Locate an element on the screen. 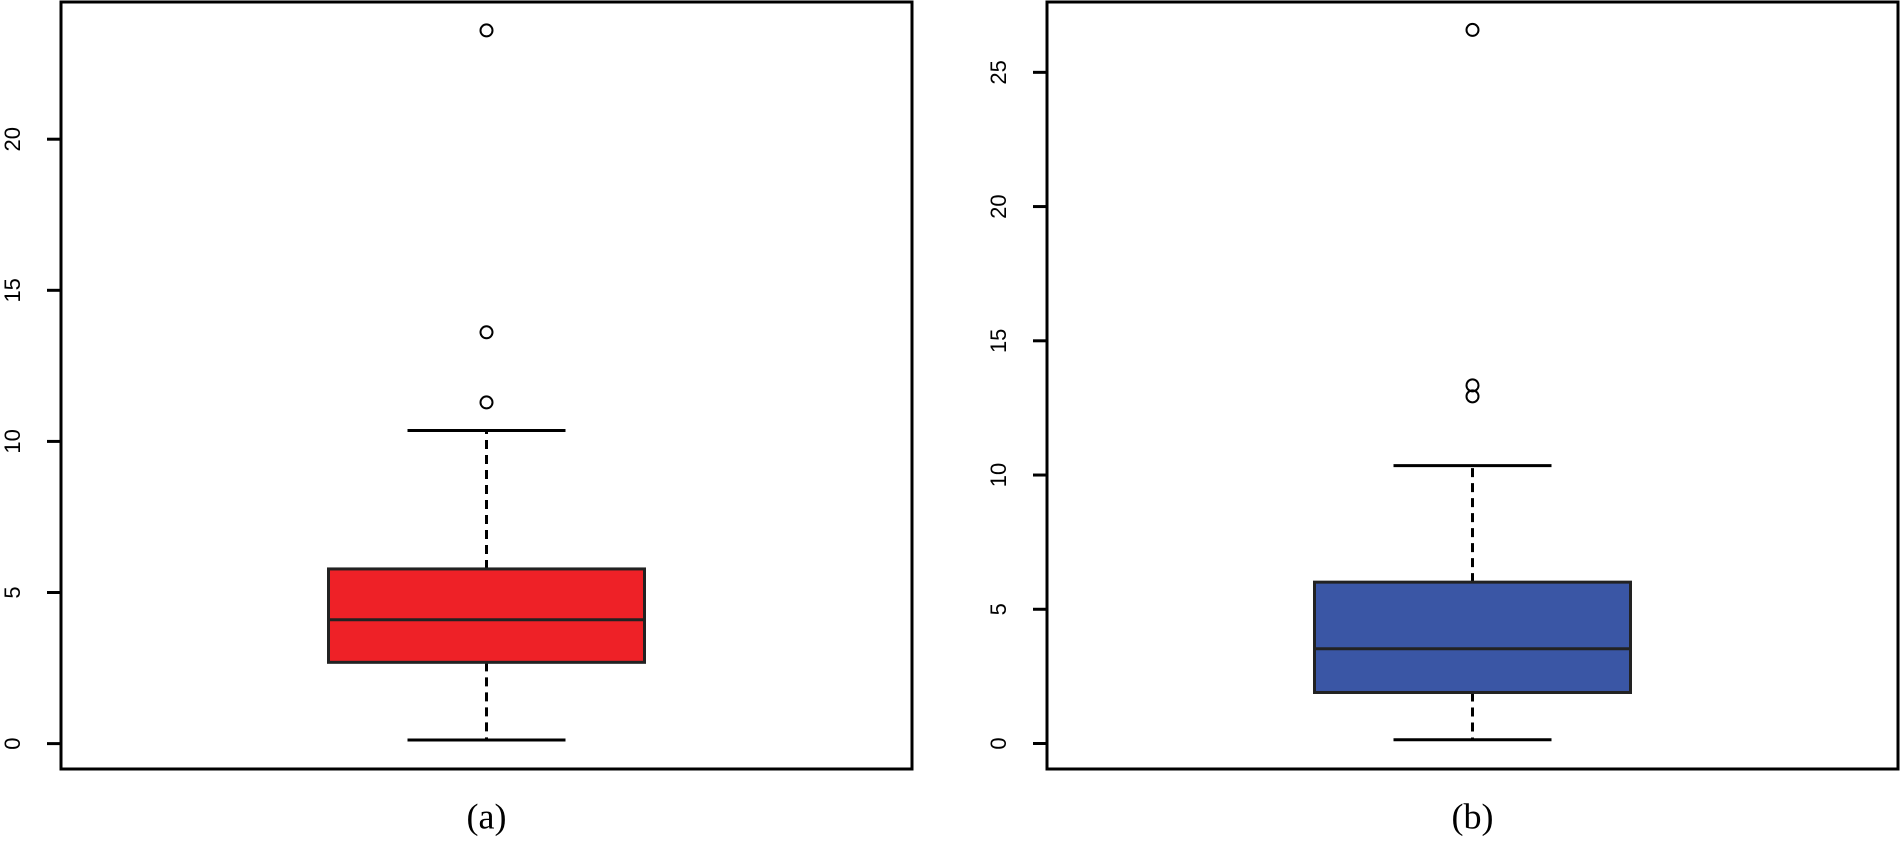 The height and width of the screenshot is (841, 1902). y-tick-label: 25 is located at coordinates (998, 72).